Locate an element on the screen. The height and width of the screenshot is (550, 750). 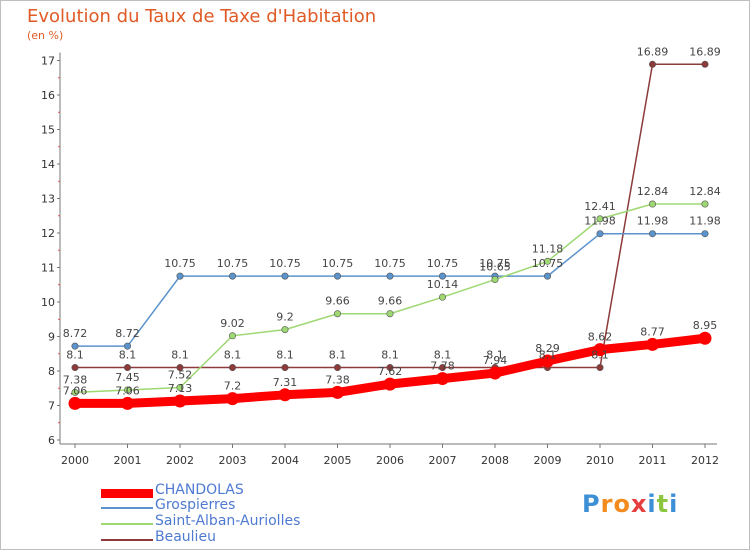
data-label-chandolas: 8.62 is located at coordinates (600, 337).